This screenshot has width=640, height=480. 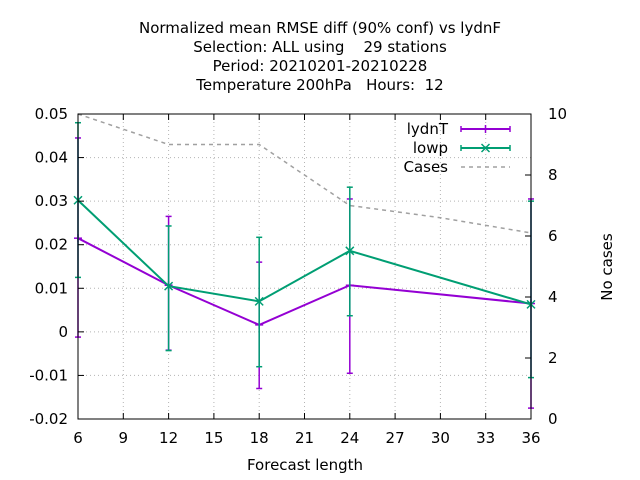 I want to click on title-line-3: Period: 20210201-20210228, so click(x=320, y=66).